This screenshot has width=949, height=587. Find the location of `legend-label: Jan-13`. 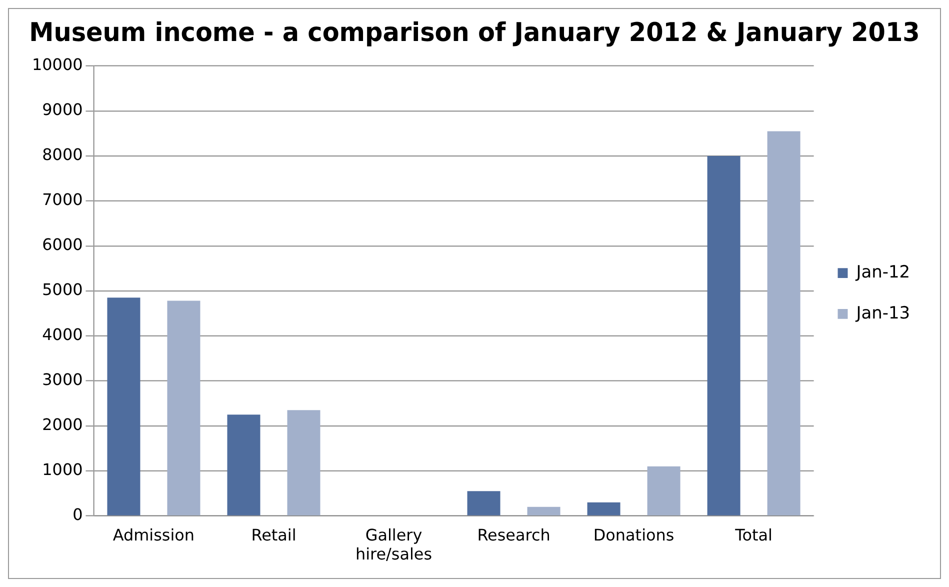

legend-label: Jan-13 is located at coordinates (882, 312).